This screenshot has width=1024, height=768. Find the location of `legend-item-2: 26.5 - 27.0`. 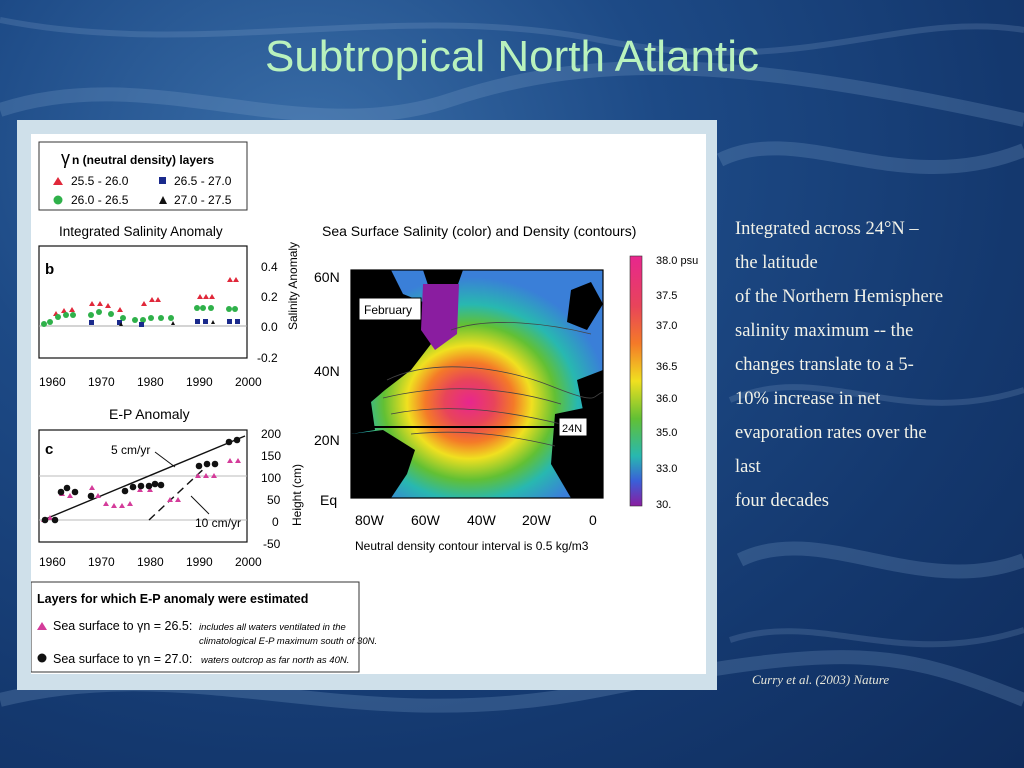

legend-item-2: 26.5 - 27.0 is located at coordinates (203, 181).